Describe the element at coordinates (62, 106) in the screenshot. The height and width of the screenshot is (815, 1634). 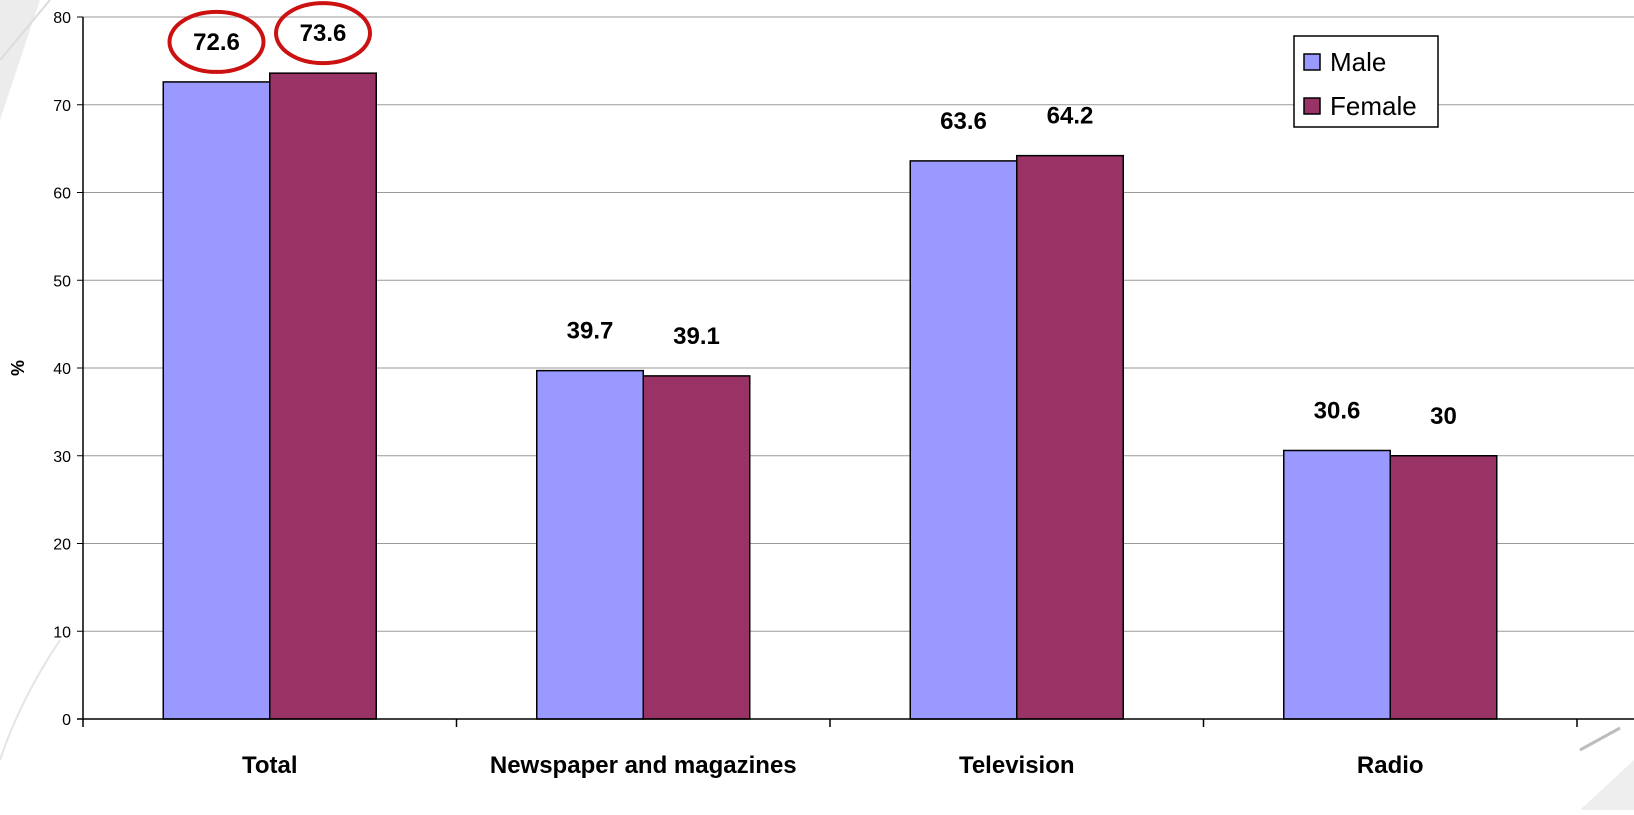
I see `y-tick-label: 70` at that location.